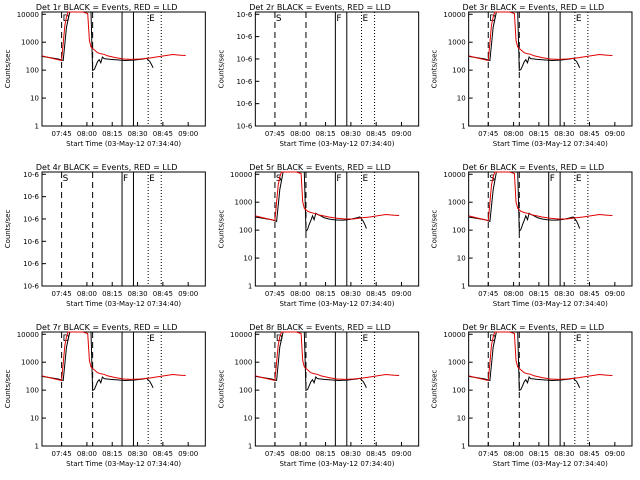 Image resolution: width=640 pixels, height=480 pixels. I want to click on panel-title: Det 1r BLACK = Events, RED = LLD, so click(107, 7).